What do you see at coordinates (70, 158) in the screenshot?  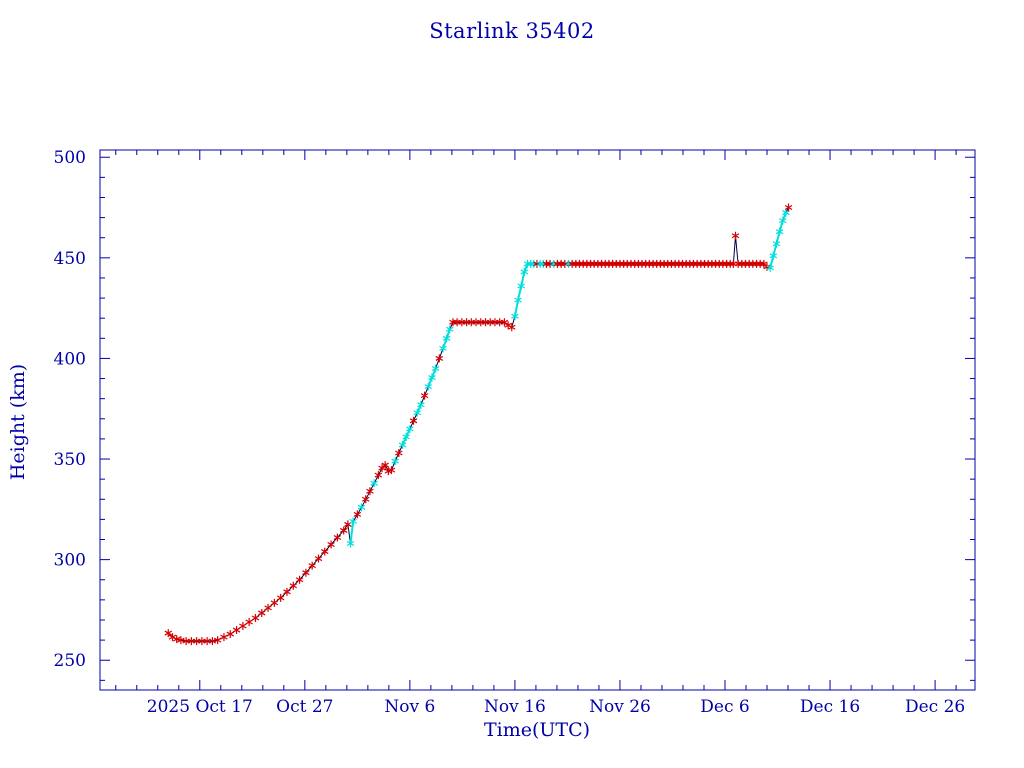 I see `y-tick-label: 500` at bounding box center [70, 158].